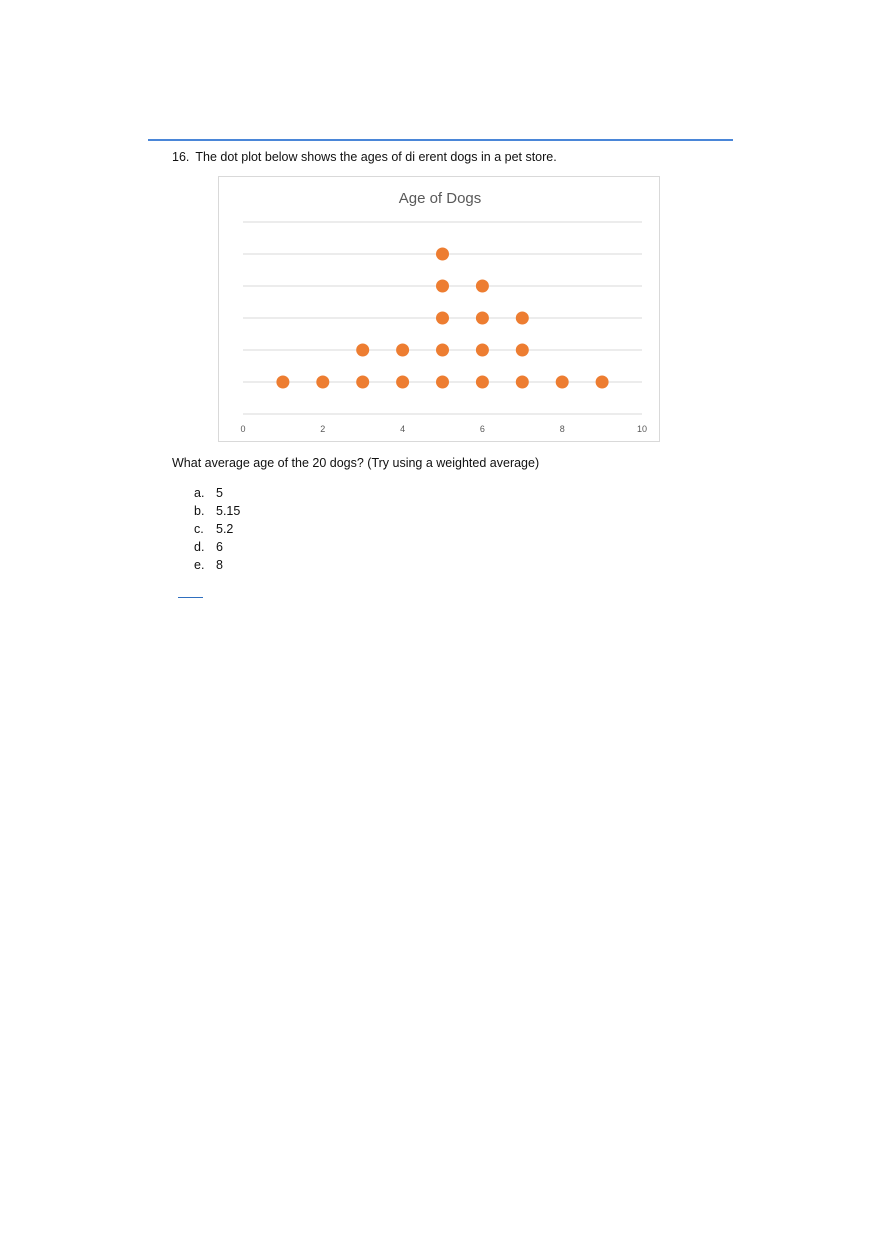 Image resolution: width=880 pixels, height=1247 pixels. What do you see at coordinates (225, 529) in the screenshot?
I see `choice-value: 5.2` at bounding box center [225, 529].